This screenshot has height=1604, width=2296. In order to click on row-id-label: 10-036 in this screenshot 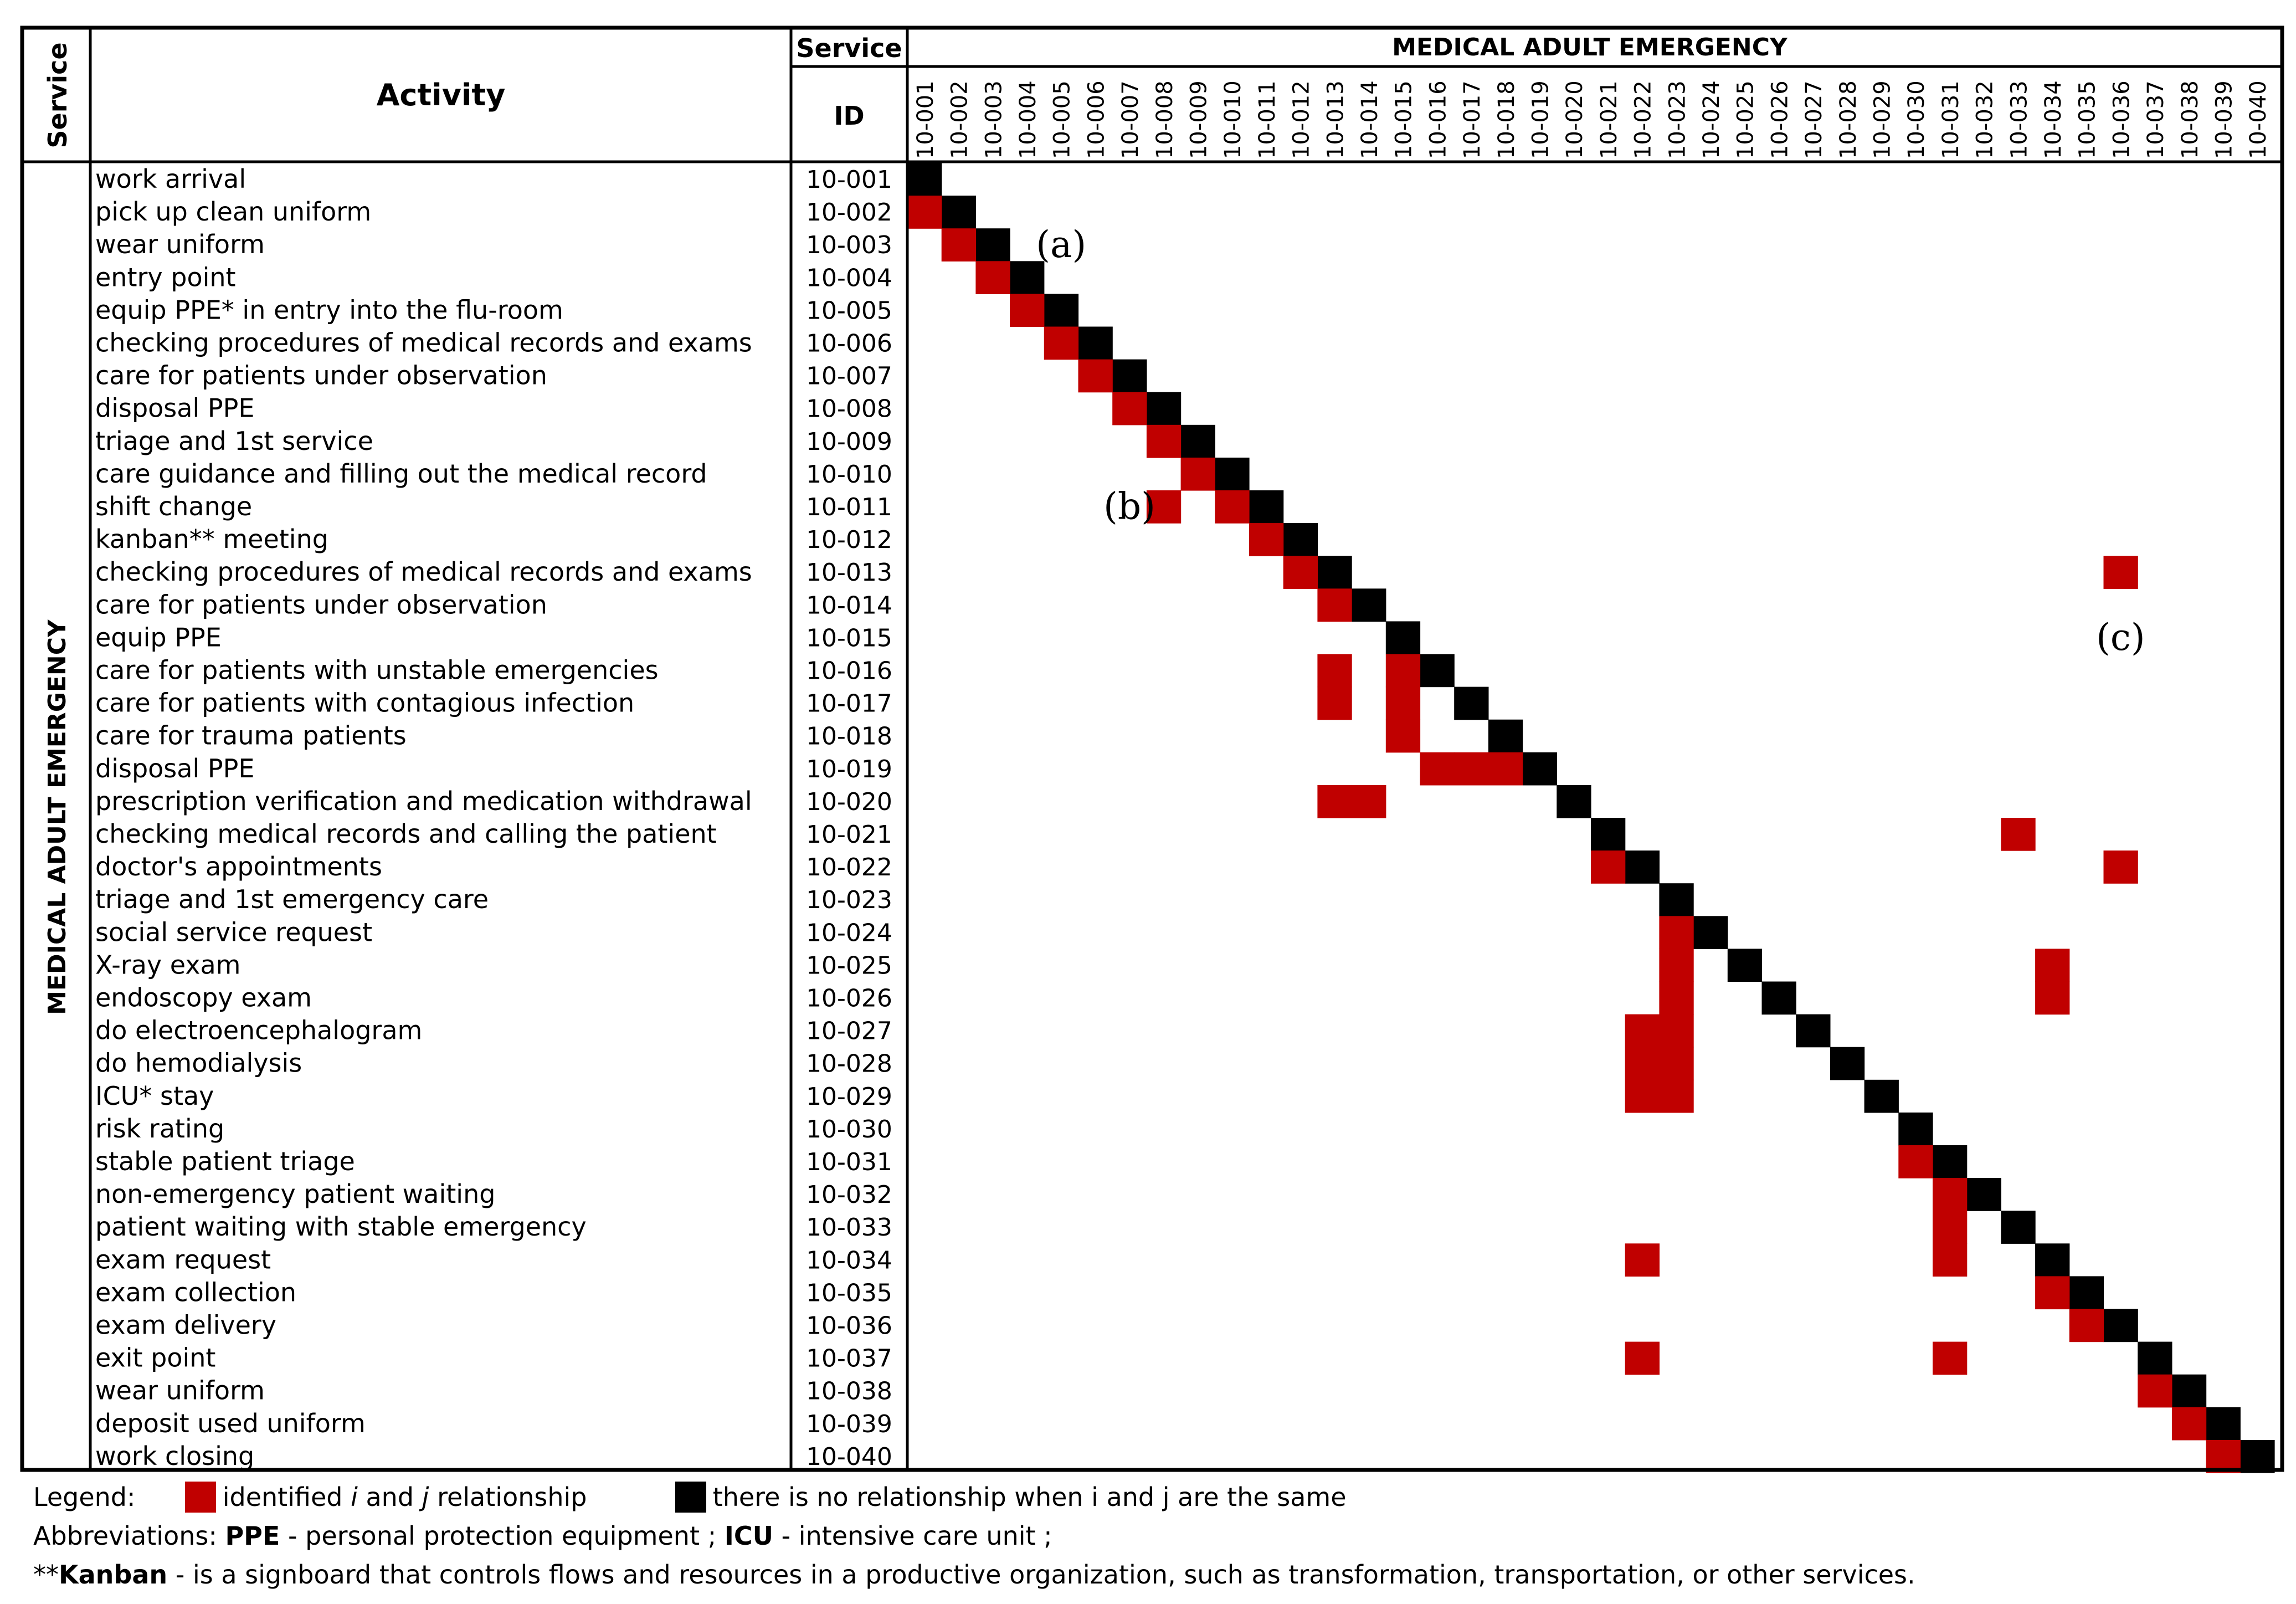, I will do `click(849, 1326)`.